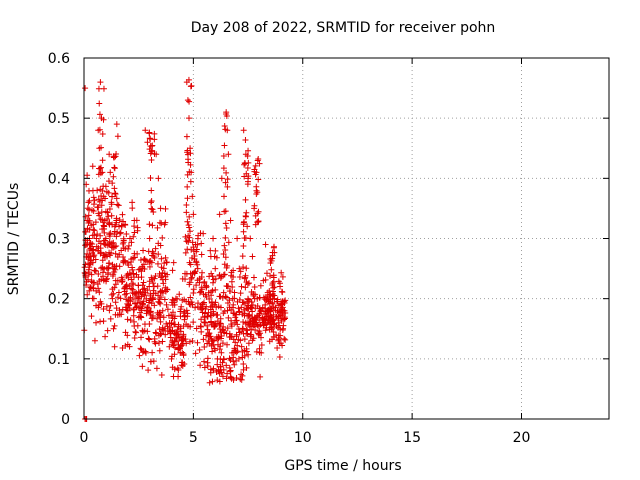 This screenshot has height=480, width=640. I want to click on x-tick-label: 5, so click(193, 438).